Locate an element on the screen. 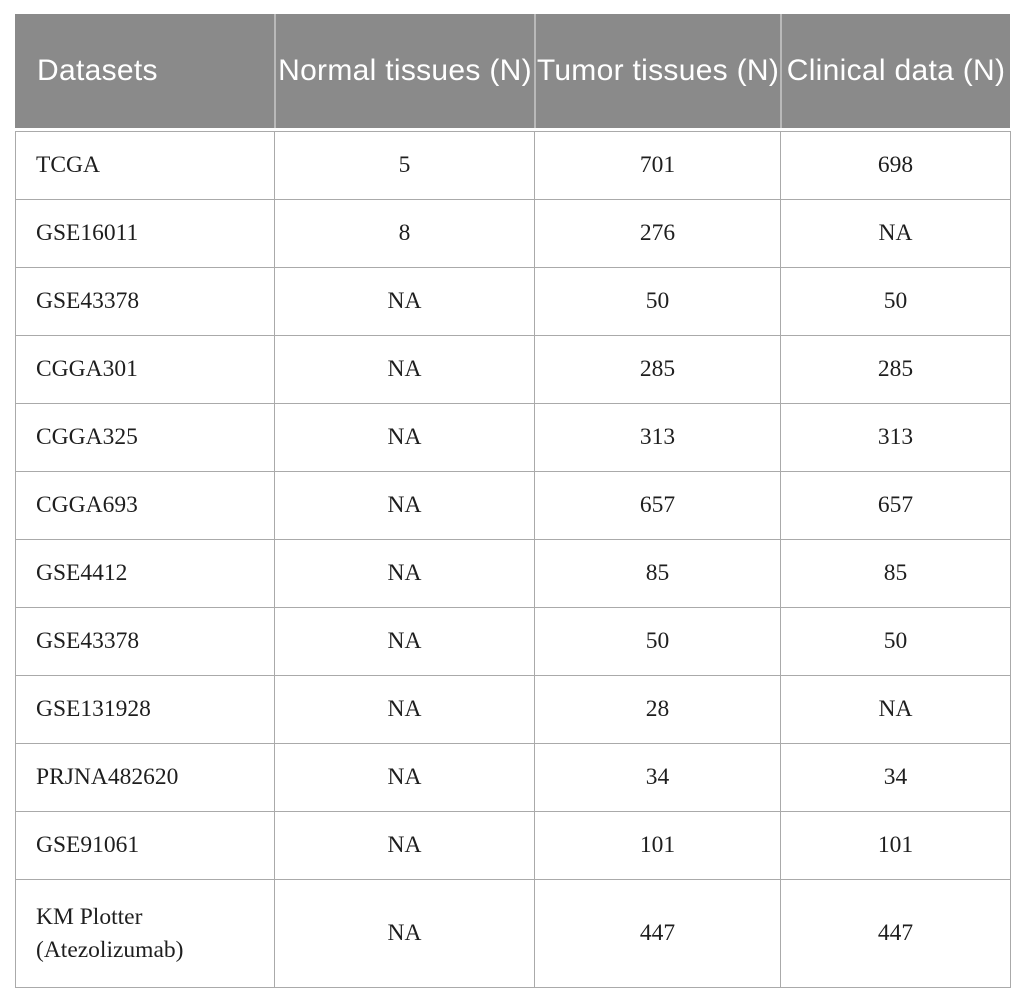  cell-dataset: GSE16011 is located at coordinates (145, 233).